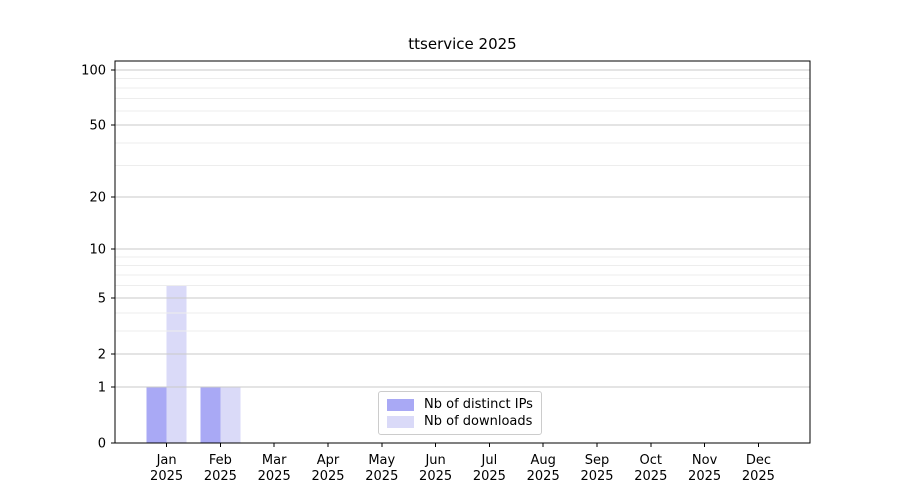  I want to click on bars-group, so click(193, 364).